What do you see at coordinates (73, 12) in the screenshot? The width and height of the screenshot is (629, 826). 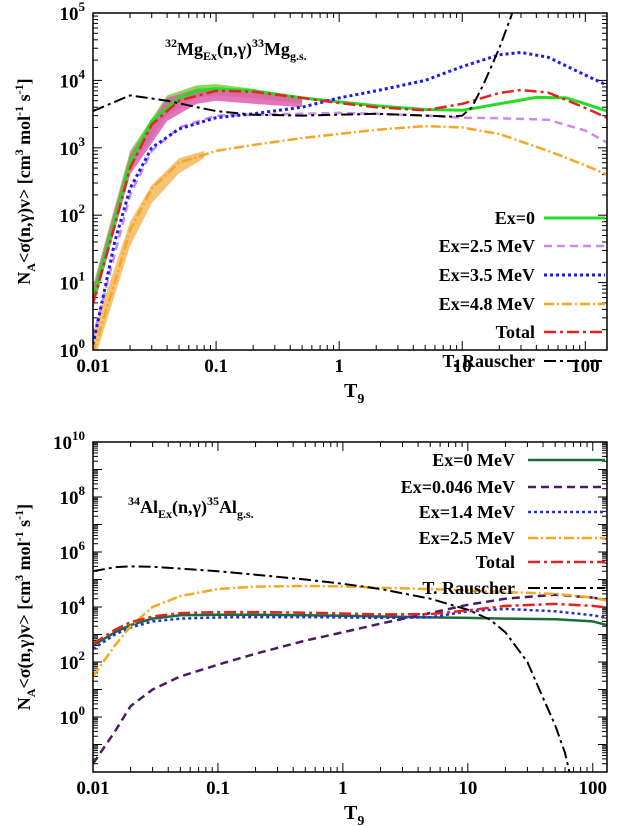 I see `y-tick-label: 10⁵` at bounding box center [73, 12].